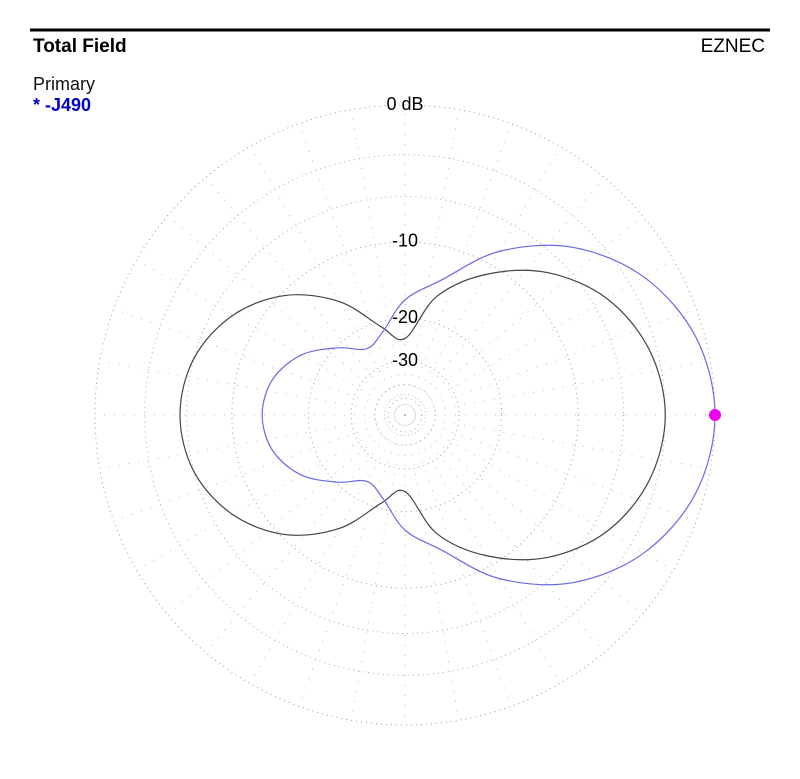 The height and width of the screenshot is (779, 800). Describe the element at coordinates (405, 317) in the screenshot. I see `ring-label: -20` at that location.